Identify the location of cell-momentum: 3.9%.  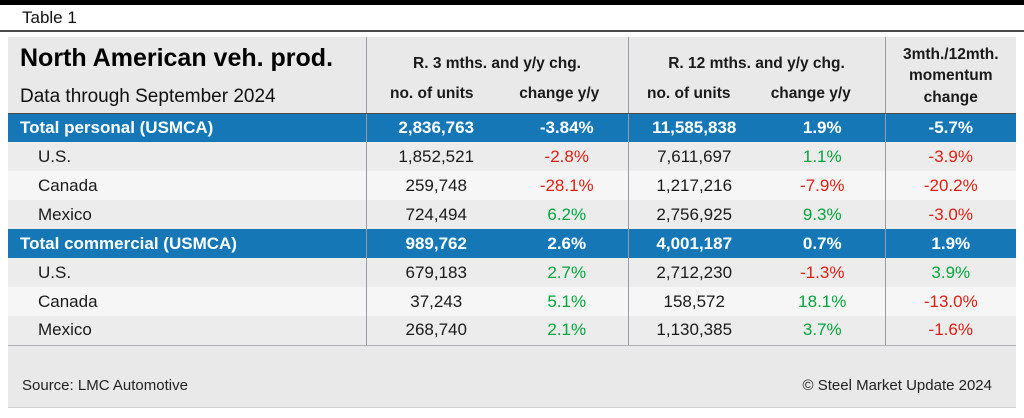
(950, 272).